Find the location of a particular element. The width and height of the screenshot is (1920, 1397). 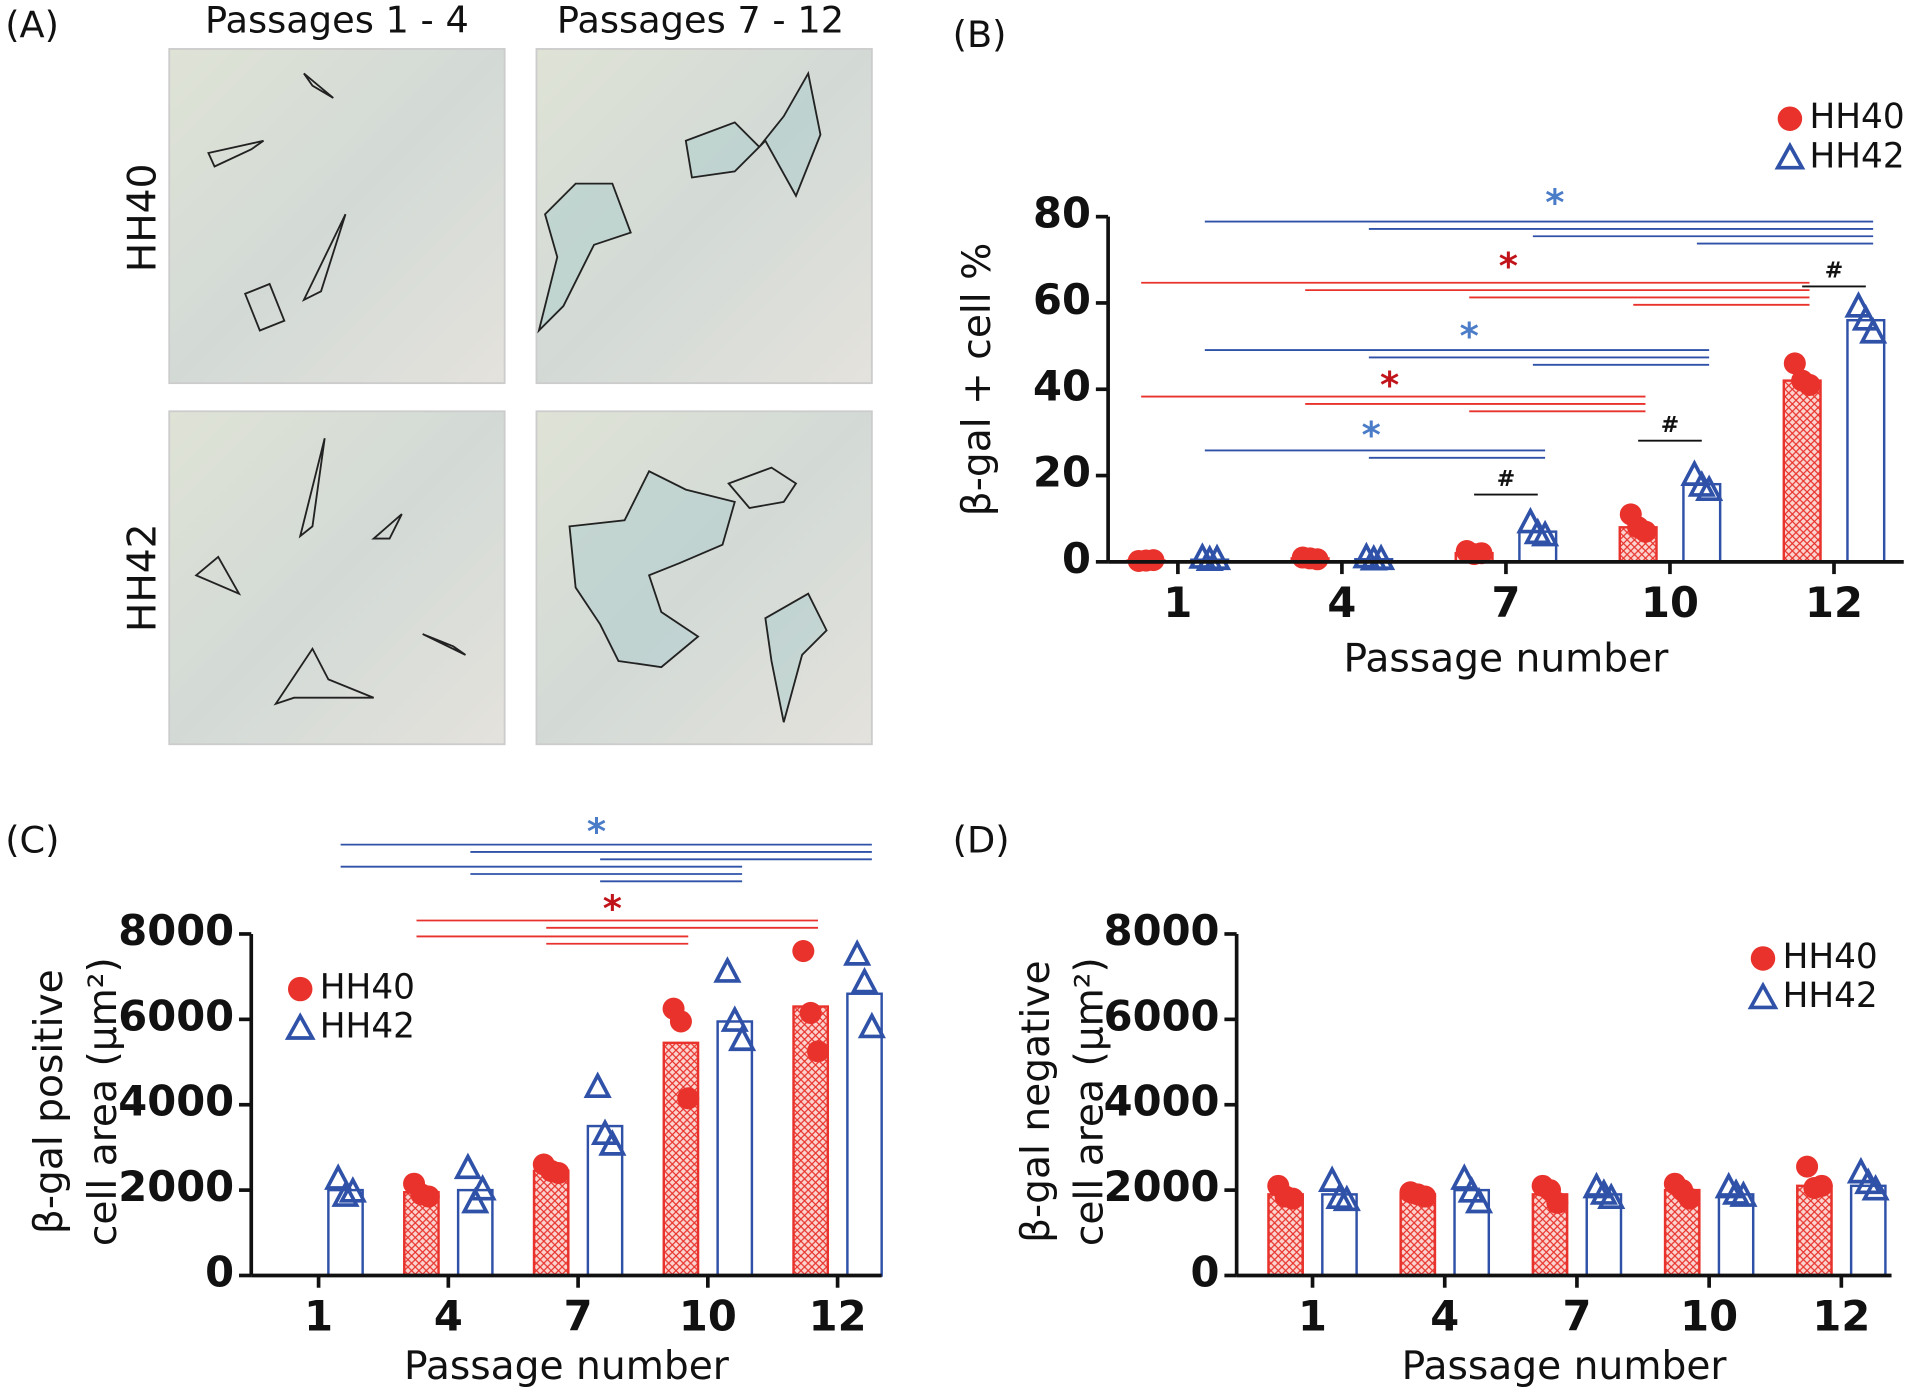

y-axis-label: β-gal + cell % is located at coordinates (977, 380).